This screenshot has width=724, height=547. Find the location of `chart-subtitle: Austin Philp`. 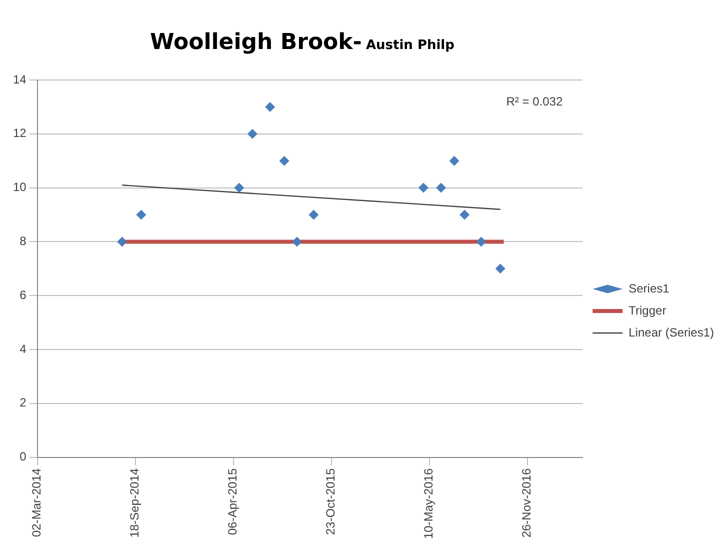

chart-subtitle: Austin Philp is located at coordinates (410, 45).